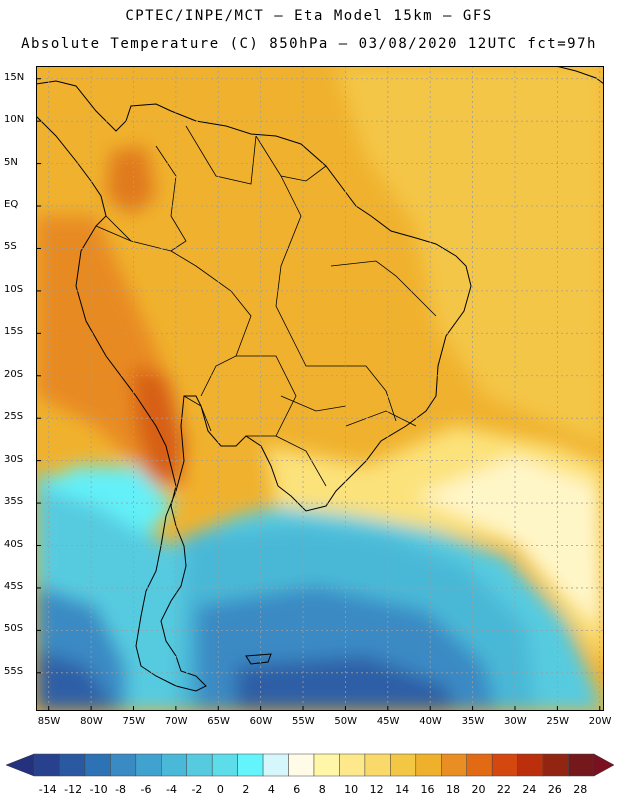 This screenshot has width=618, height=800. Describe the element at coordinates (430, 721) in the screenshot. I see `lon-label: 40W` at that location.